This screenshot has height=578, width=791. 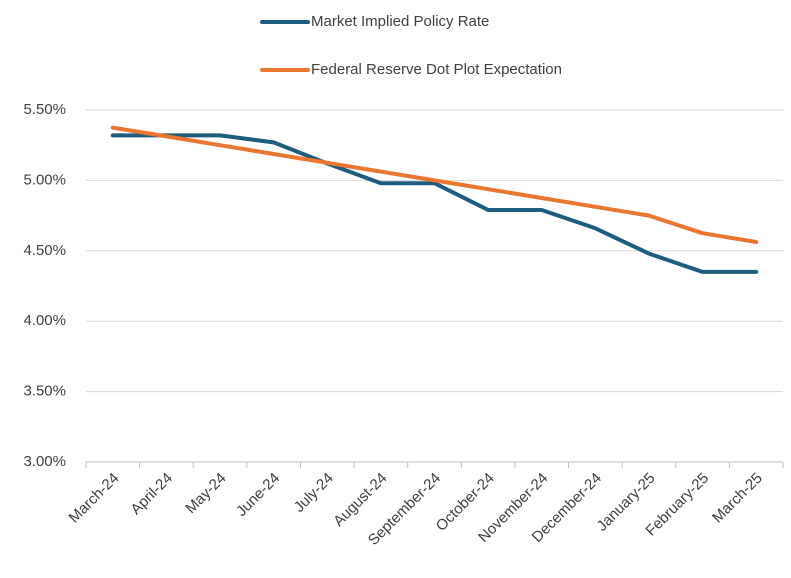 I want to click on x-tick-label: March-24, so click(x=94, y=498).